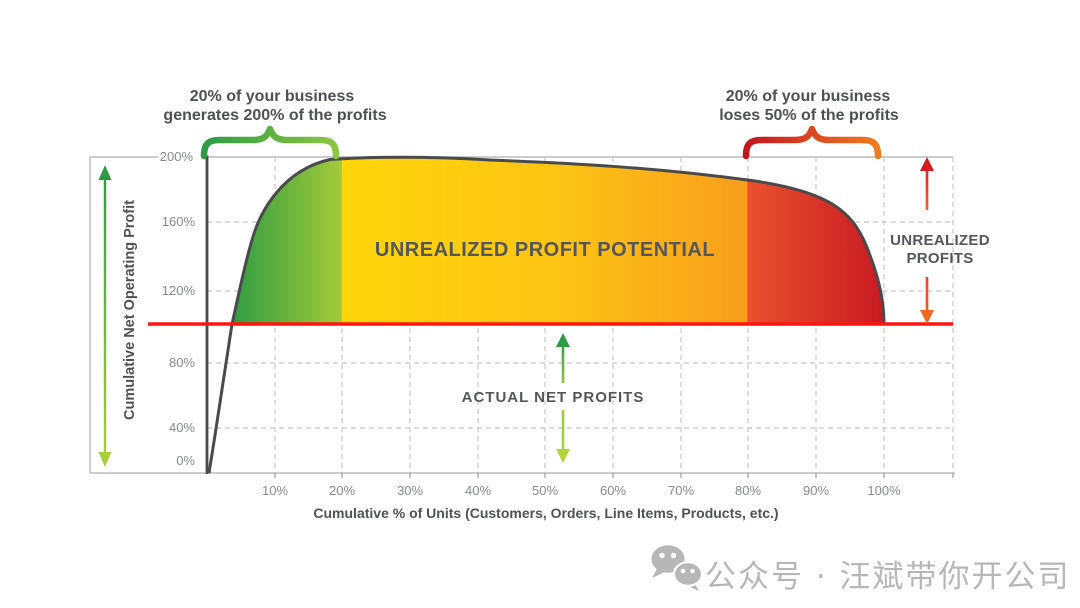 The height and width of the screenshot is (608, 1080). Describe the element at coordinates (270, 142) in the screenshot. I see `green-brace-icon` at that location.